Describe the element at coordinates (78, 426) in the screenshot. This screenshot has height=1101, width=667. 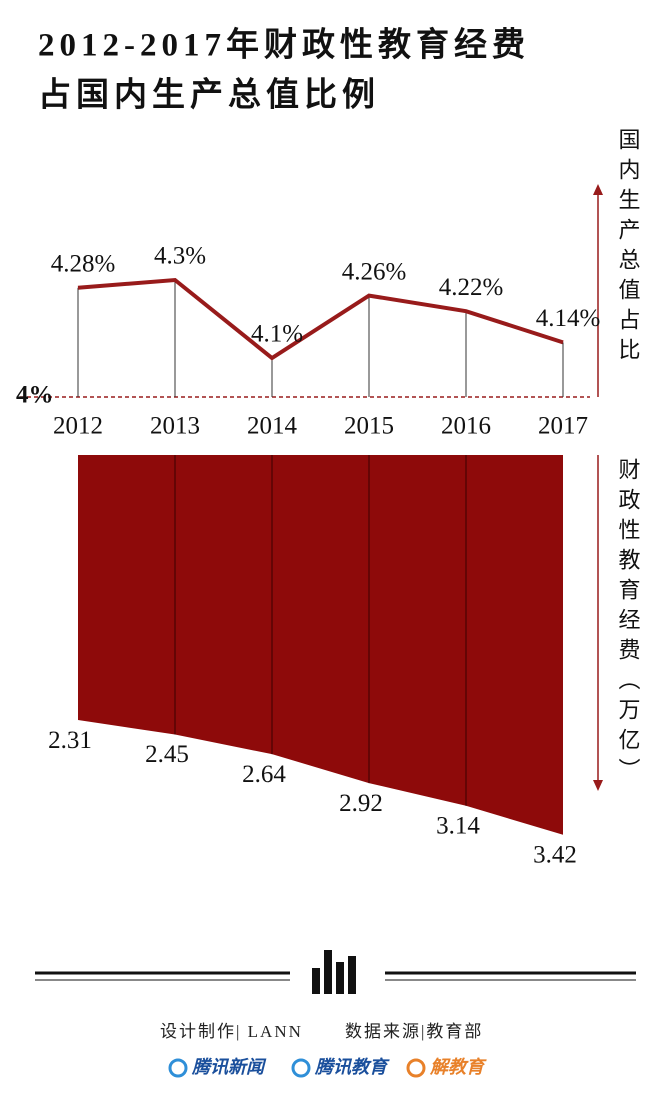
I see `x-tick-label: 2012` at that location.